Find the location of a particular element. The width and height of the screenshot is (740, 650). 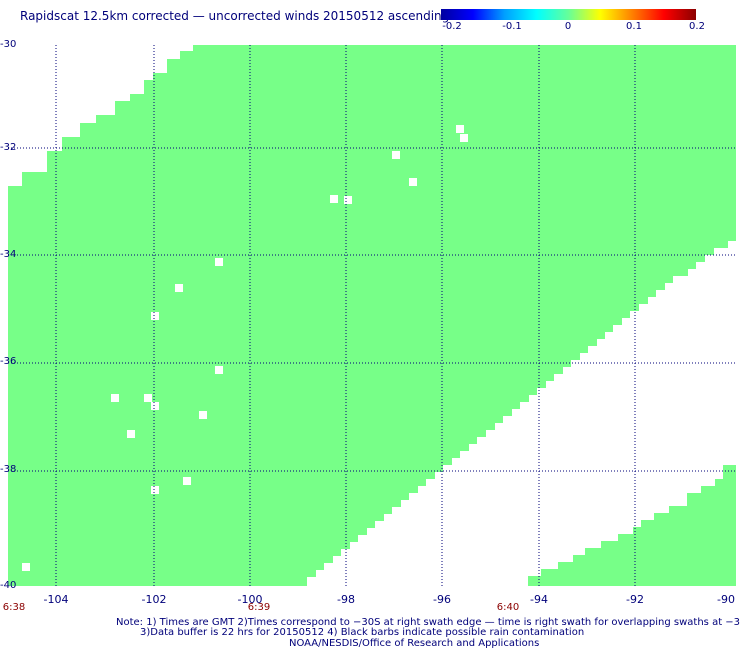

lon-label: -98 is located at coordinates (346, 599).